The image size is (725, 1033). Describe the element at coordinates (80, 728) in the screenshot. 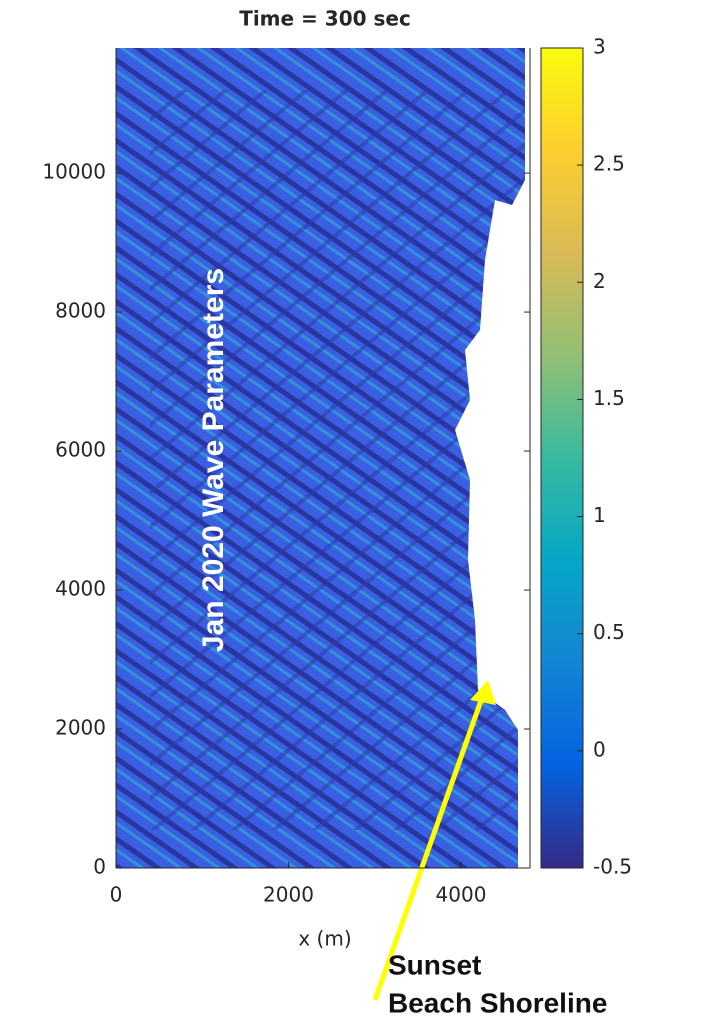

I see `y-tick-label: 2000` at that location.